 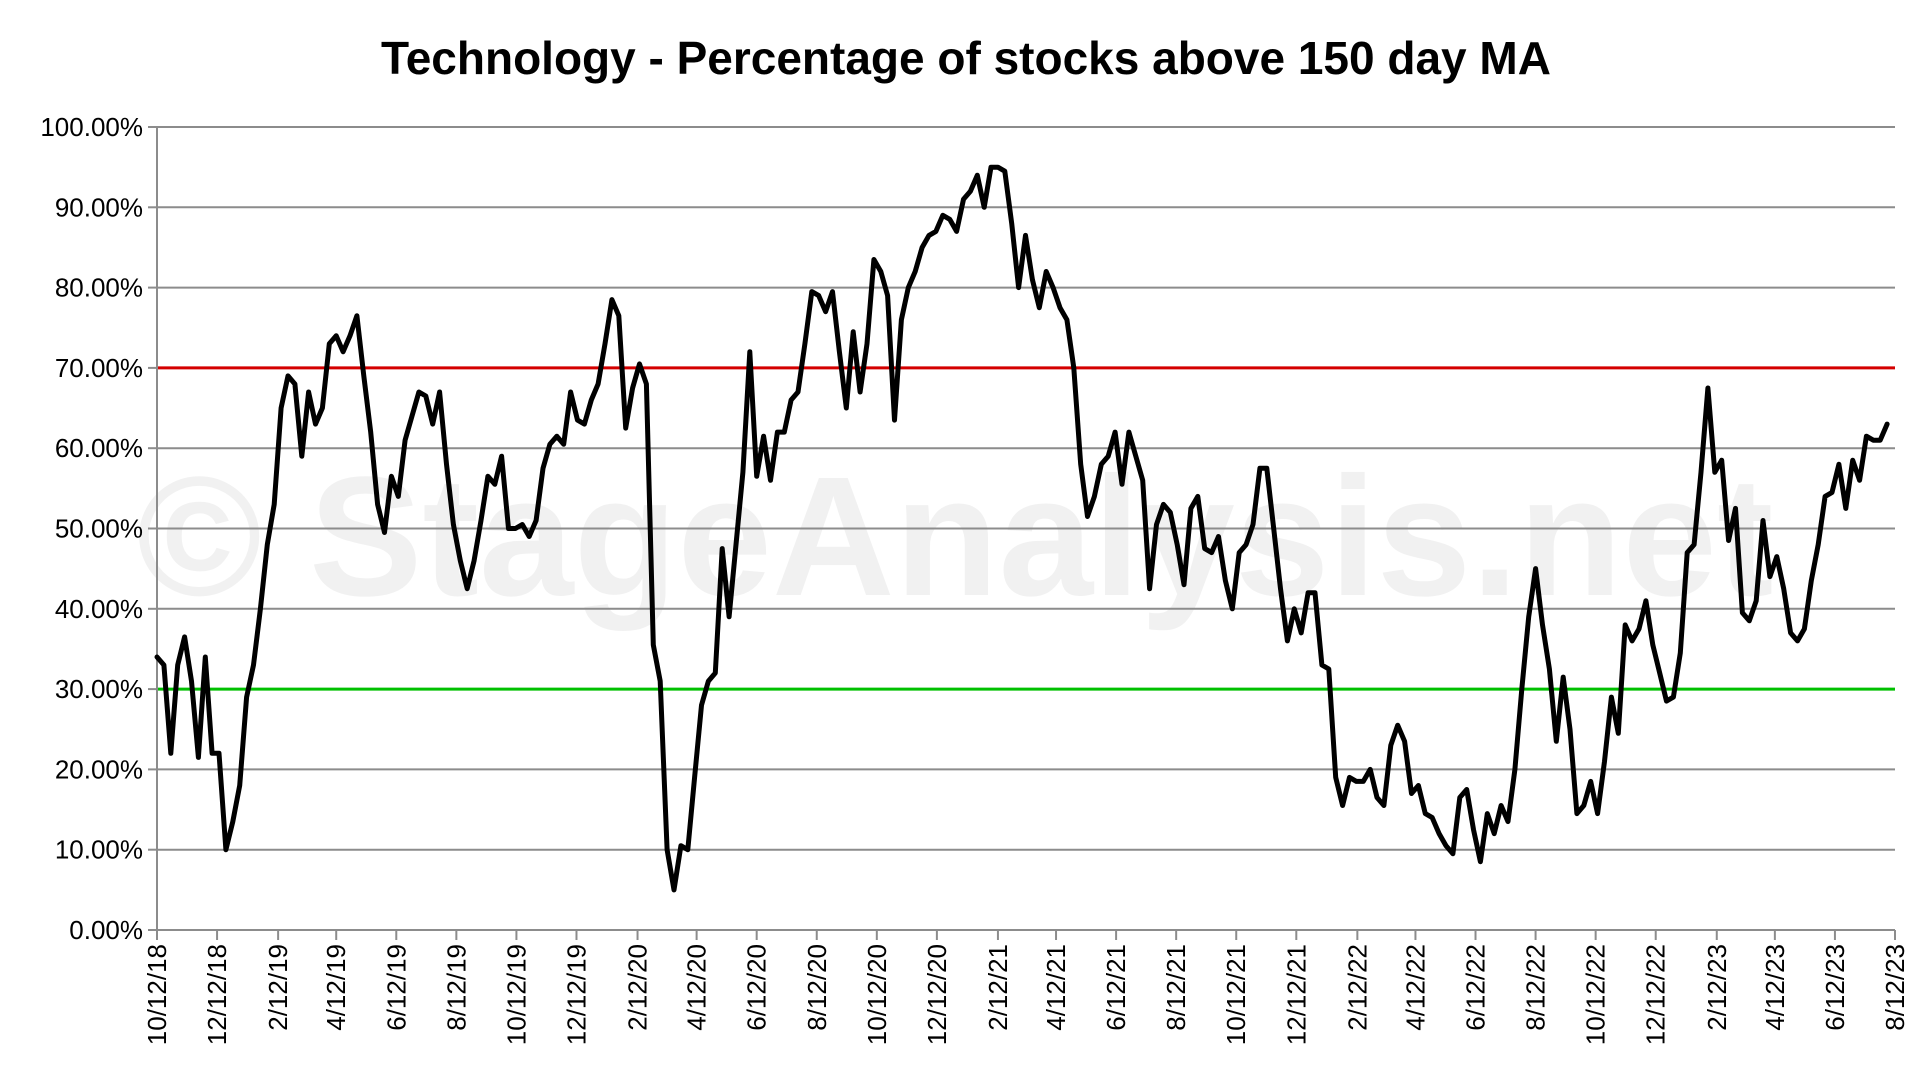 I want to click on y-tick-label: 30.00%, so click(x=99, y=689).